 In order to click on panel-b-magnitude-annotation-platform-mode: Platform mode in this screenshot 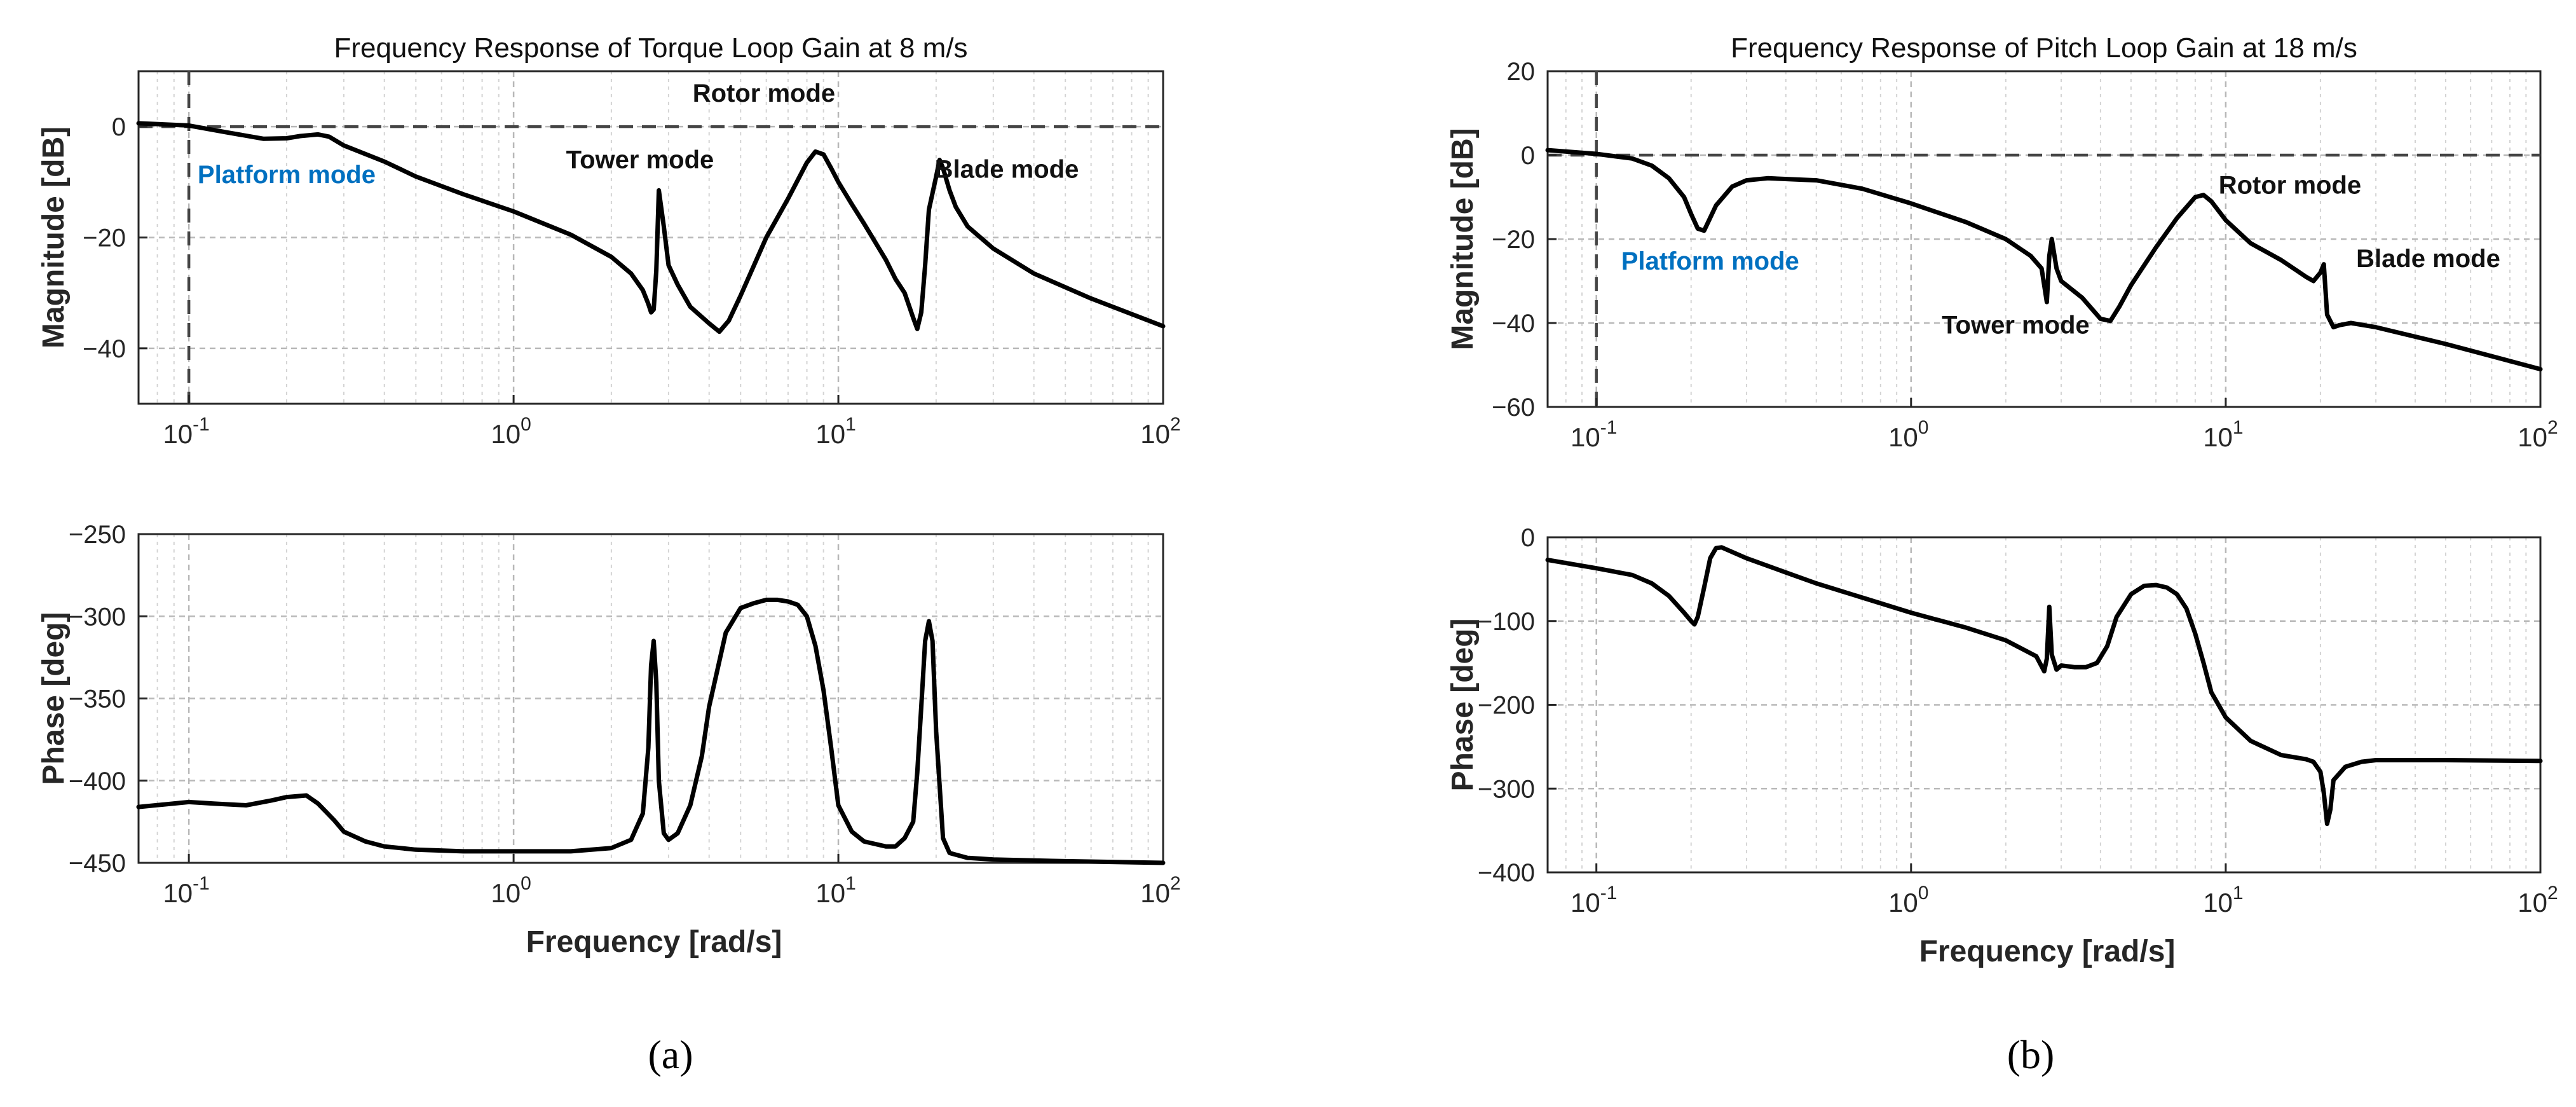, I will do `click(1710, 261)`.